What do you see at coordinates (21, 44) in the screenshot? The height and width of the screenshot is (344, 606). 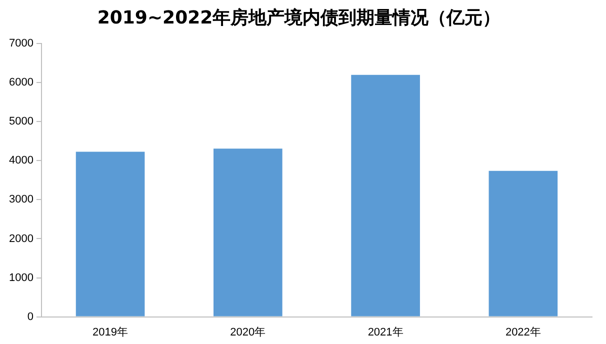 I see `y-tick-label: 7000` at bounding box center [21, 44].